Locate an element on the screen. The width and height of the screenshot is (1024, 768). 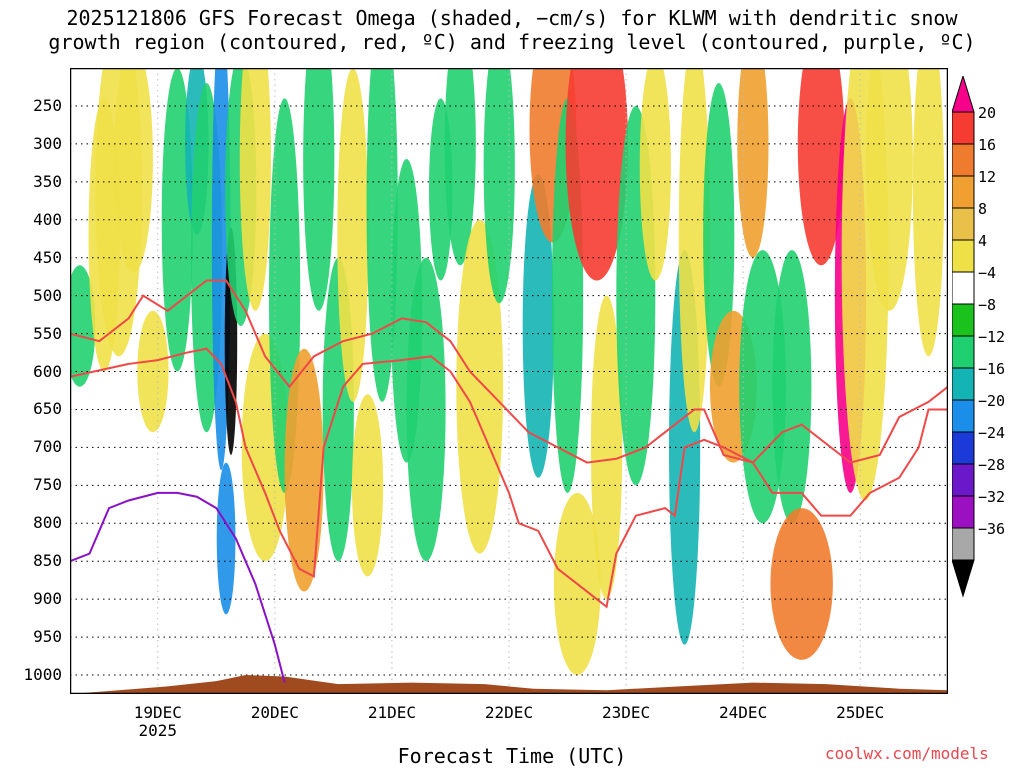
x-tick-label-23DEC: 23DEC is located at coordinates (626, 712).